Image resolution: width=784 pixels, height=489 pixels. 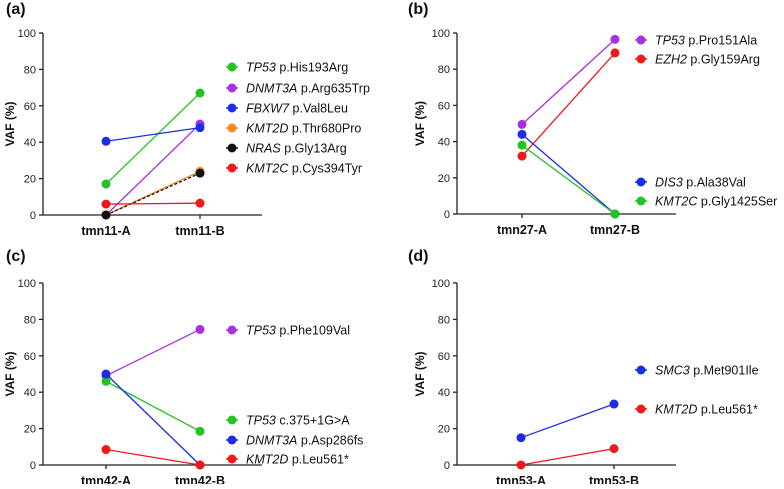 I want to click on legend-change: p.Ala38Val, so click(x=714, y=183).